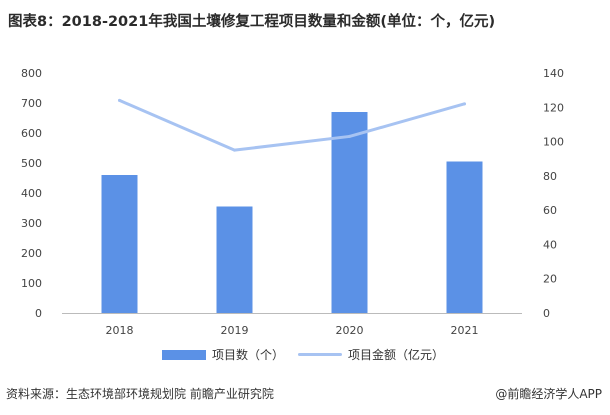  I want to click on legend: 项目数（个） 项目金额（亿元）, so click(305, 356).